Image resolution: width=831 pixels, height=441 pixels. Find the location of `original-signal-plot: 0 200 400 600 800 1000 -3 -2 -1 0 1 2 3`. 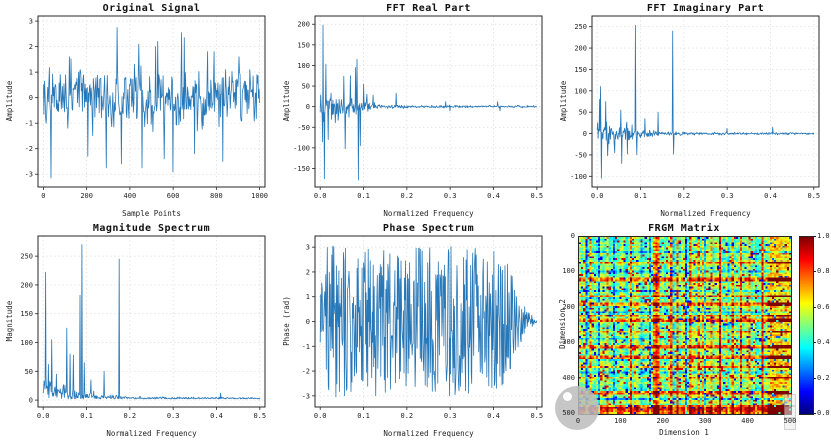

original-signal-plot: 0 200 400 600 800 1000 -3 -2 -1 0 1 2 3 is located at coordinates (146, 107).